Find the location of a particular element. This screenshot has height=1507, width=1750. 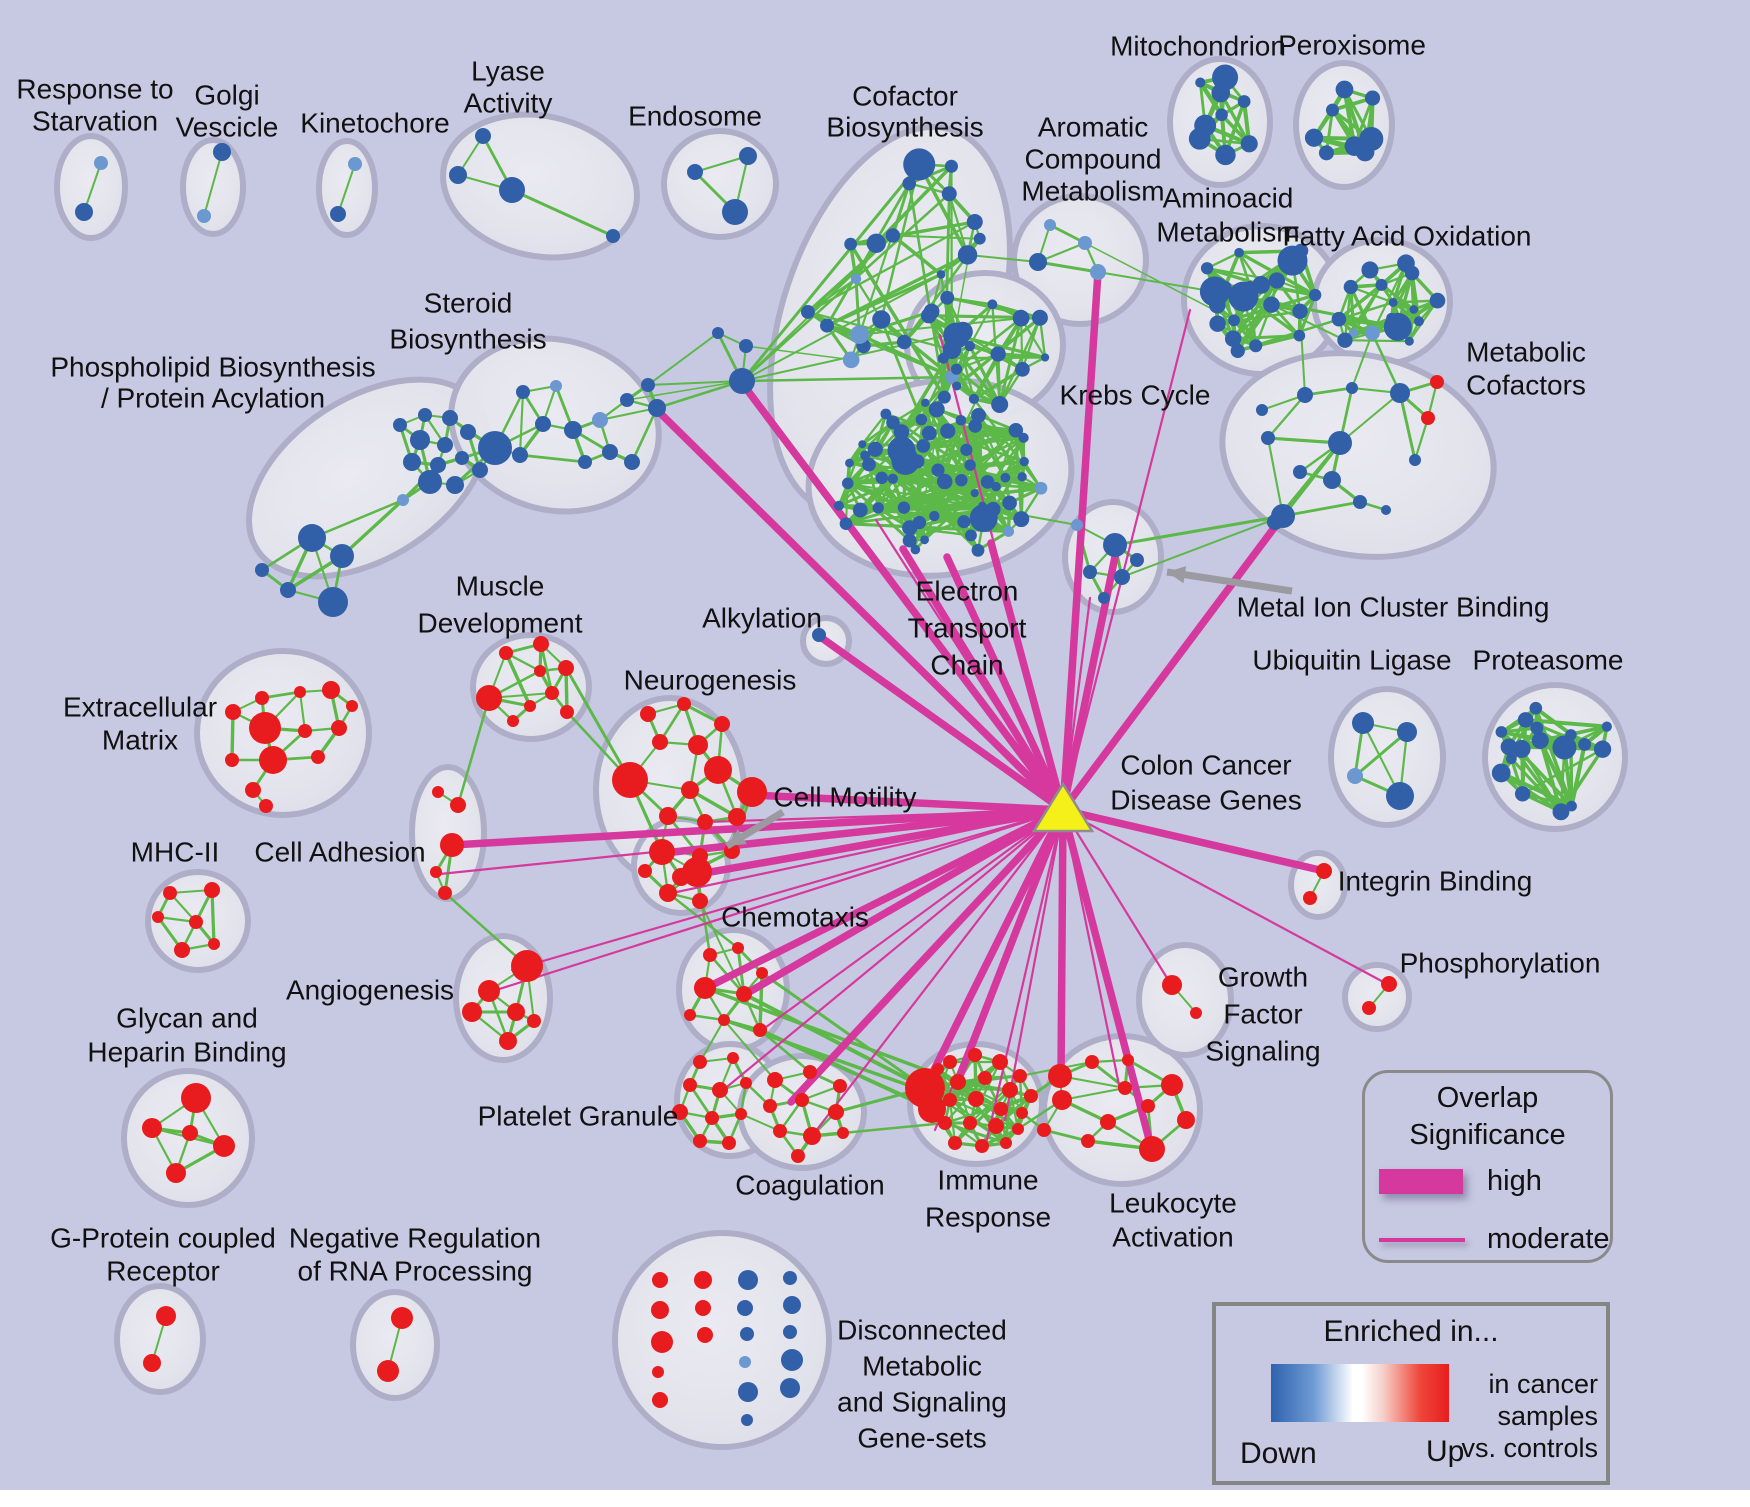

label-growth: Factor is located at coordinates (1262, 1014).